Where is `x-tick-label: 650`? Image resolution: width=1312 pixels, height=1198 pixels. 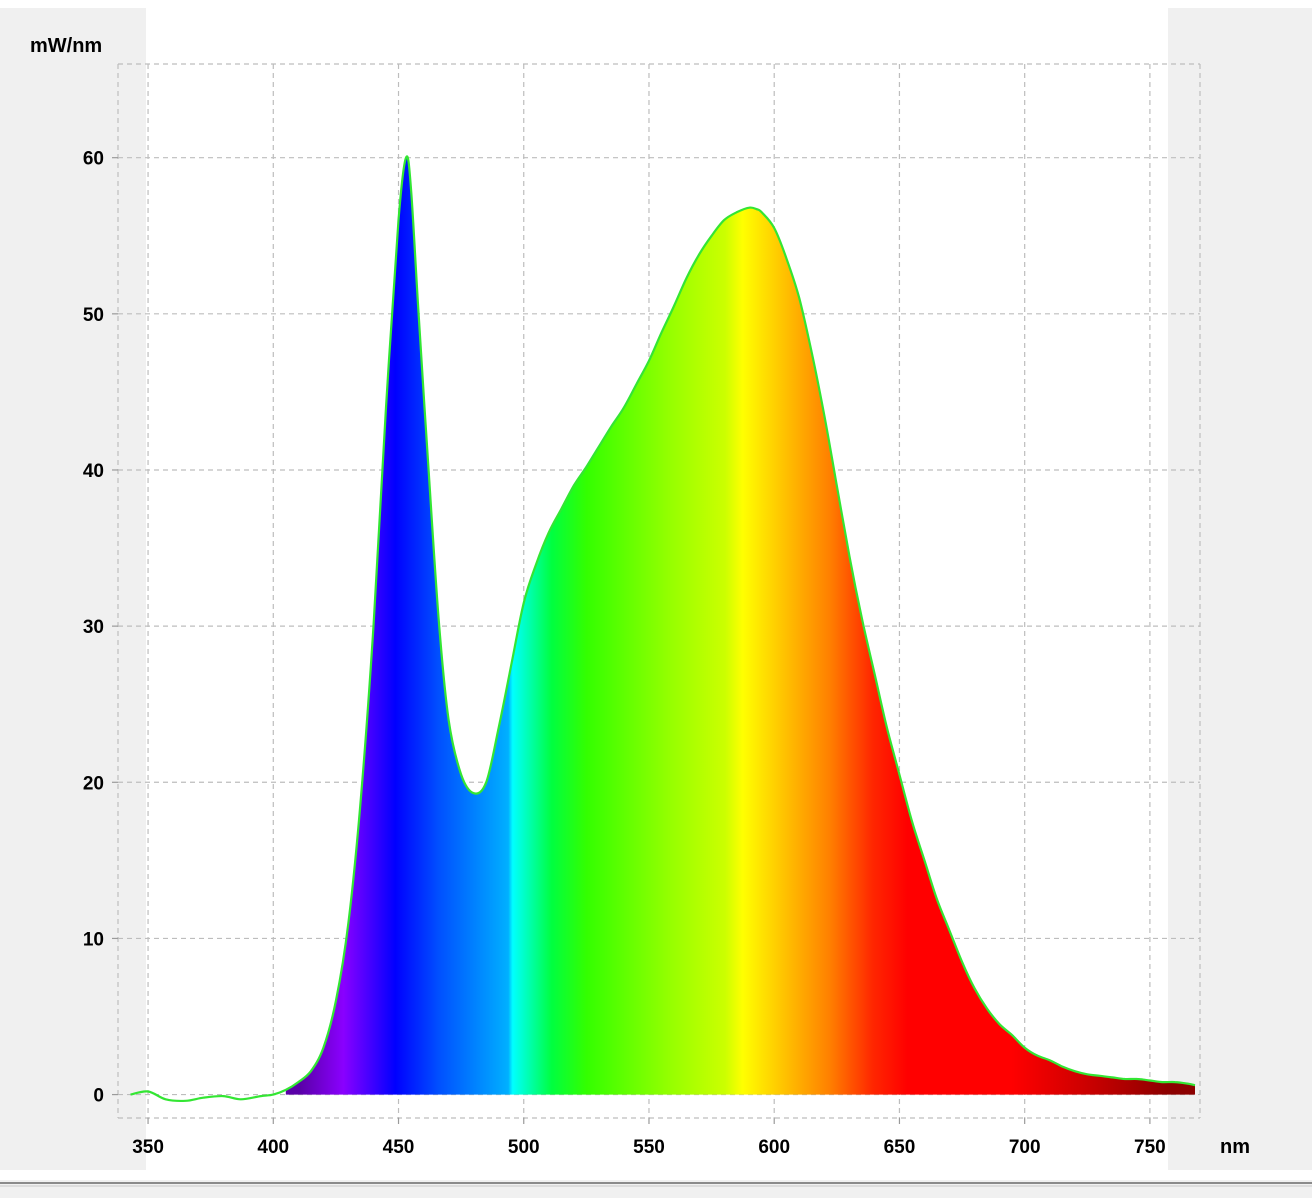
x-tick-label: 650 is located at coordinates (900, 1147).